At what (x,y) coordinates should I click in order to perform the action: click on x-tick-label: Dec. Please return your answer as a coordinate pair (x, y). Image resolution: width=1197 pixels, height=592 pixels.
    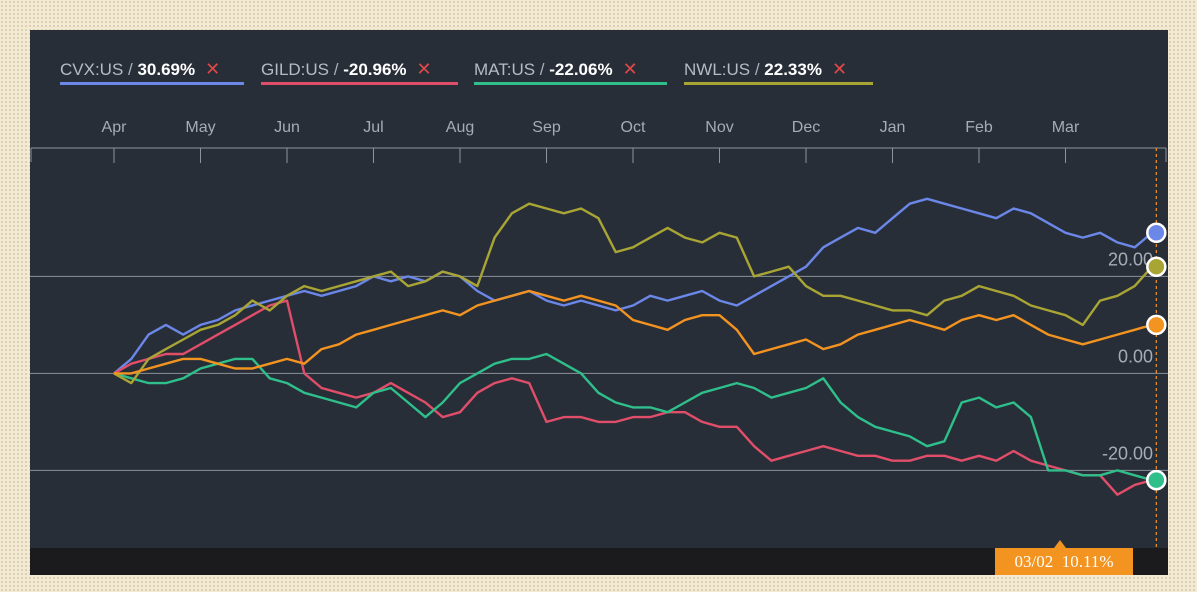
    Looking at the image, I should click on (806, 127).